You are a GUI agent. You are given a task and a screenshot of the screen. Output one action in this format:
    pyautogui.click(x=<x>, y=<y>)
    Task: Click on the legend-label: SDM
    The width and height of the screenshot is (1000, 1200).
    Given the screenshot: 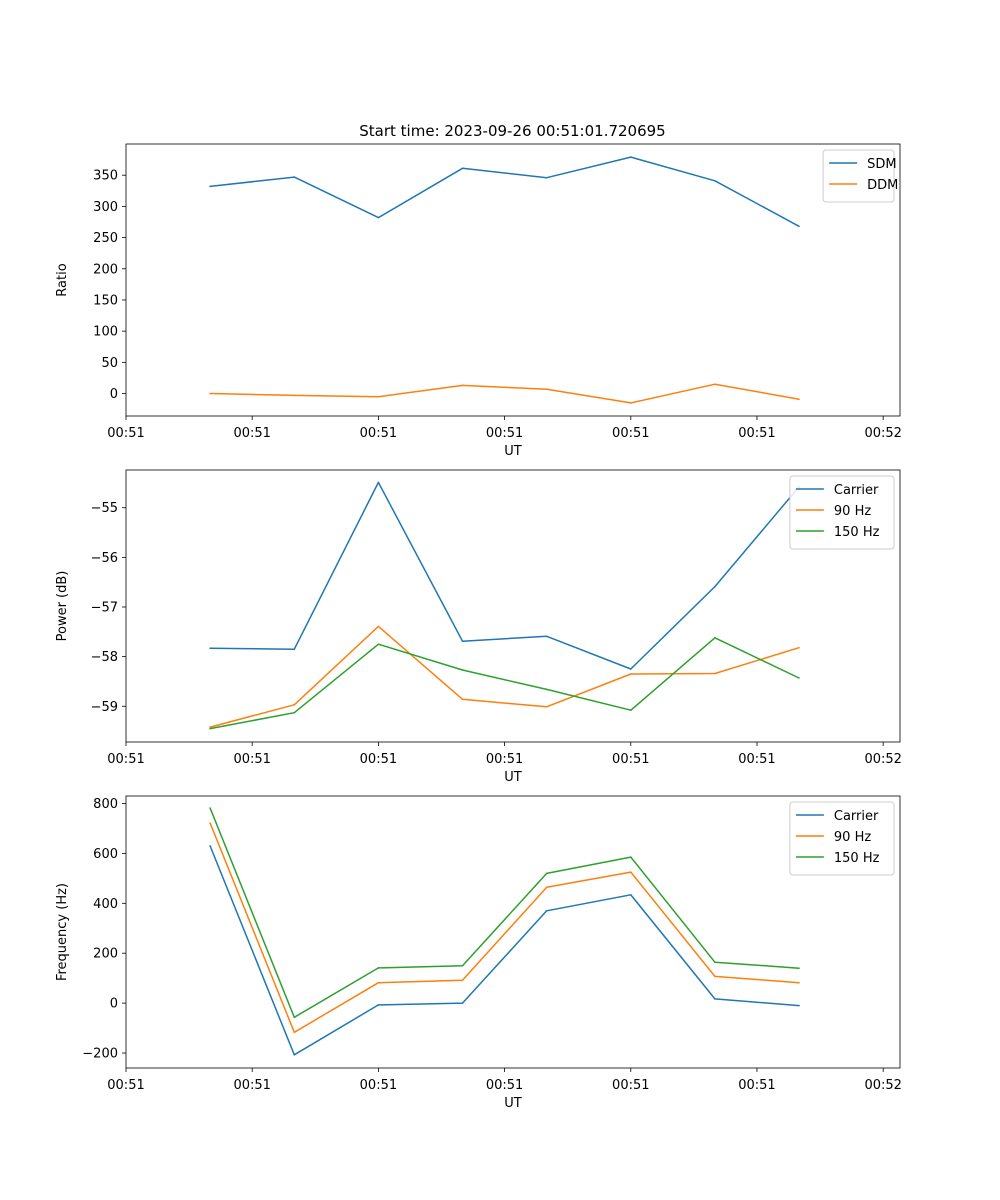 What is the action you would take?
    pyautogui.click(x=881, y=164)
    